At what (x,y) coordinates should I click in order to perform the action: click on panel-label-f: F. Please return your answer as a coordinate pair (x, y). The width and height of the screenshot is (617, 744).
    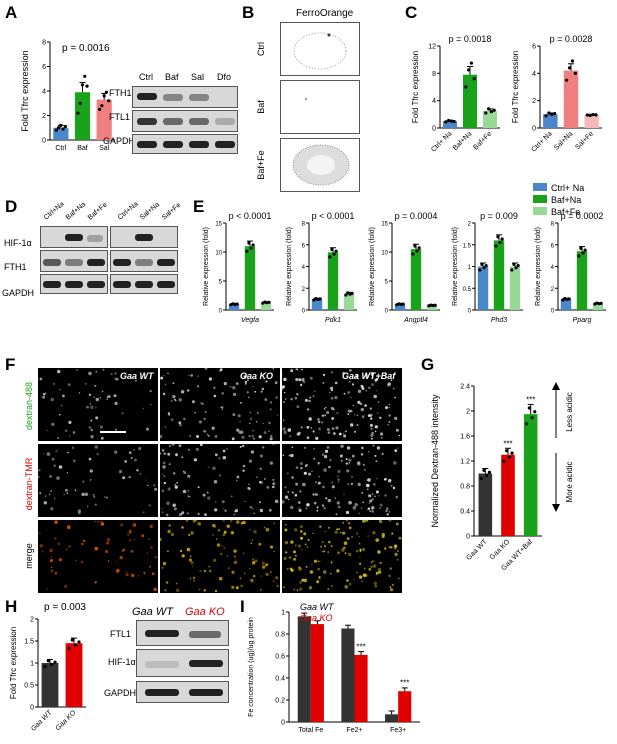
    Looking at the image, I should click on (10, 364).